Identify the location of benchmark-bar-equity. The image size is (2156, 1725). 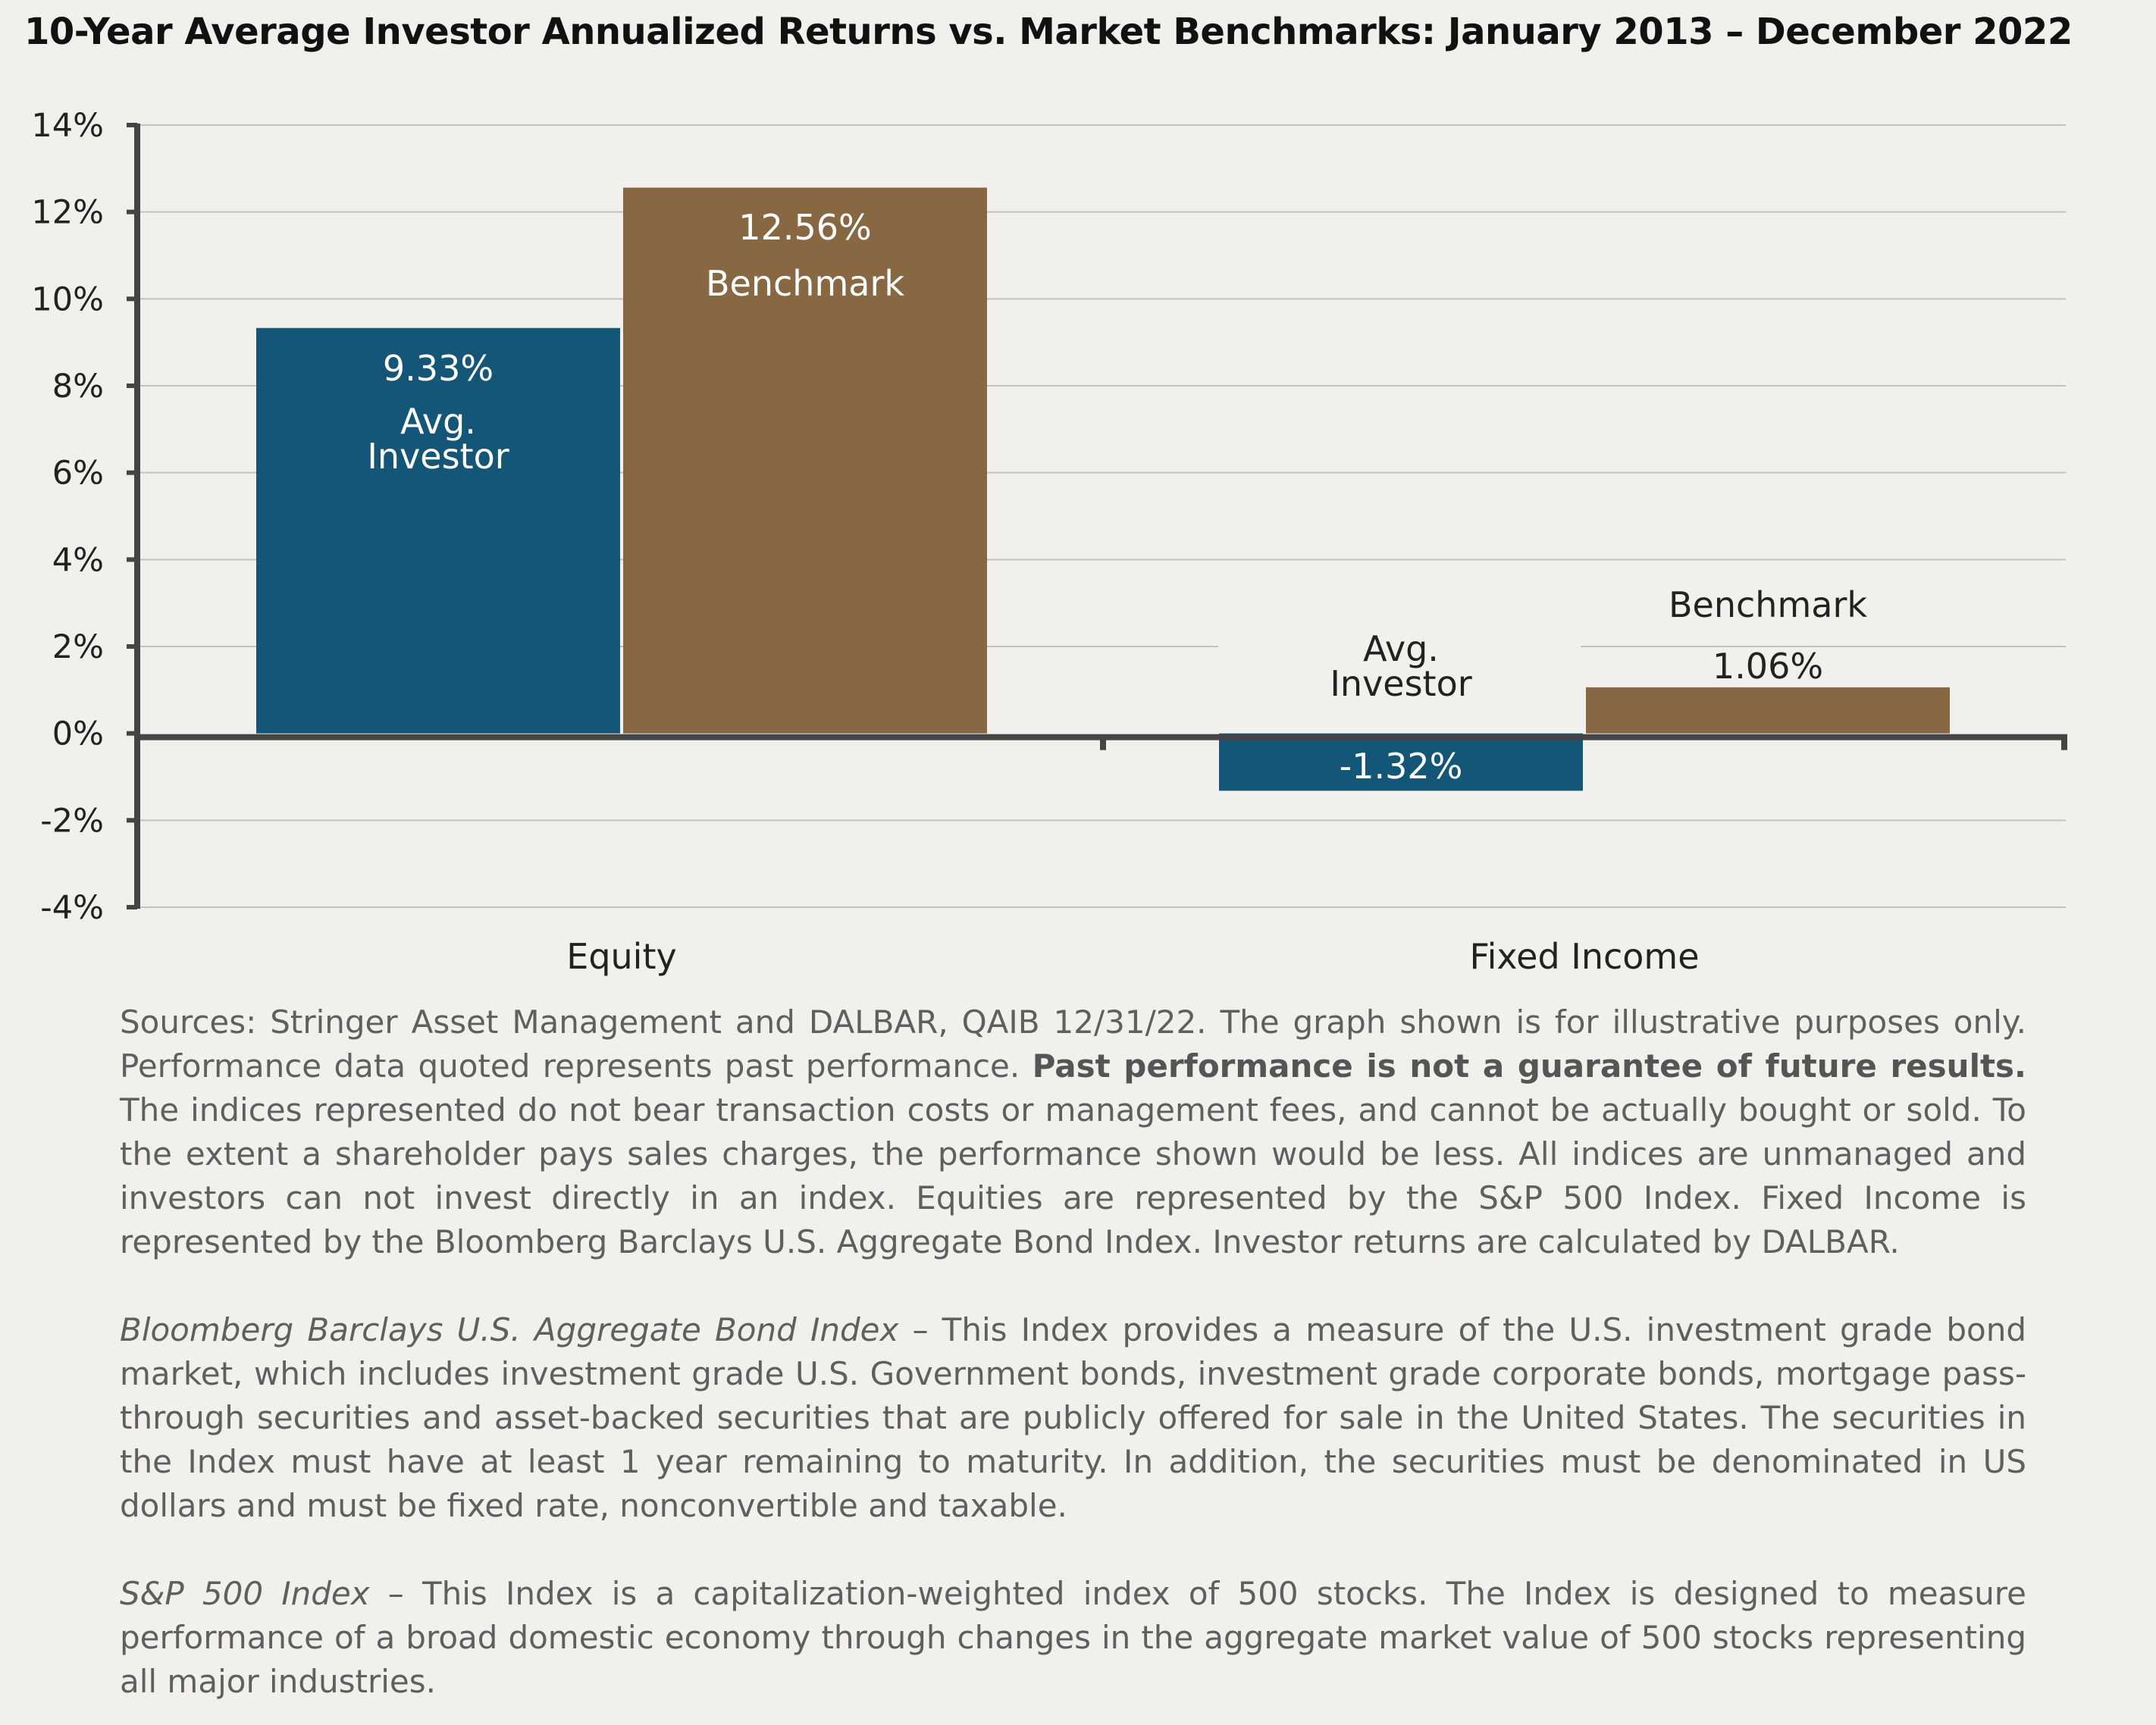
(805, 460).